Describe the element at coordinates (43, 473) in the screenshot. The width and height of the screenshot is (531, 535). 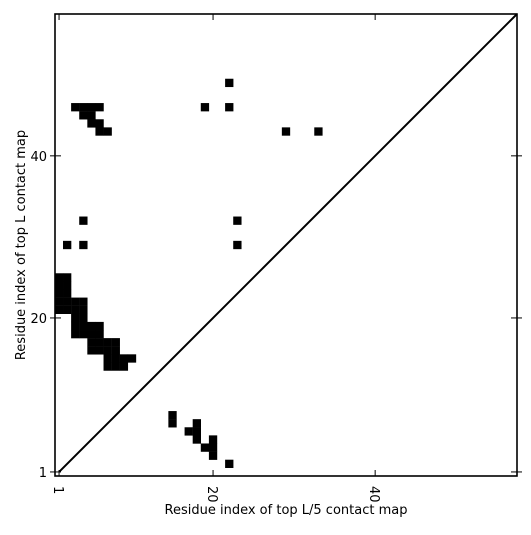
I see `y-tick-label: 1` at that location.